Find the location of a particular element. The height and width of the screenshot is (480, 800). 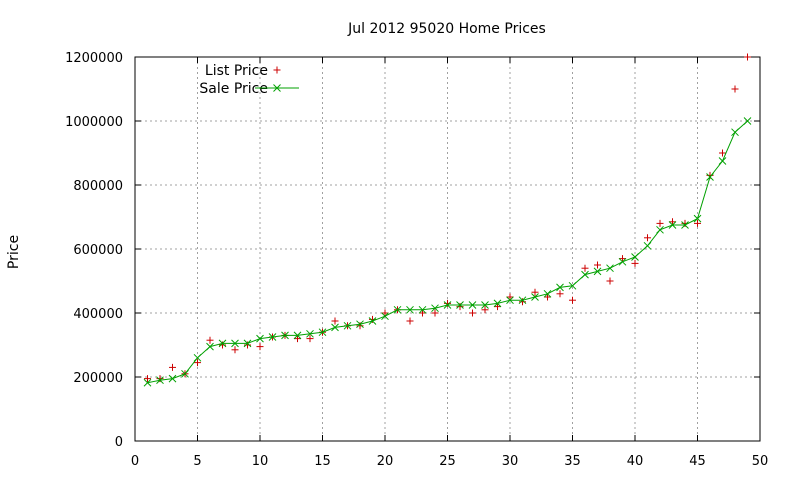

y-tick-label: 400000 is located at coordinates (98, 314).